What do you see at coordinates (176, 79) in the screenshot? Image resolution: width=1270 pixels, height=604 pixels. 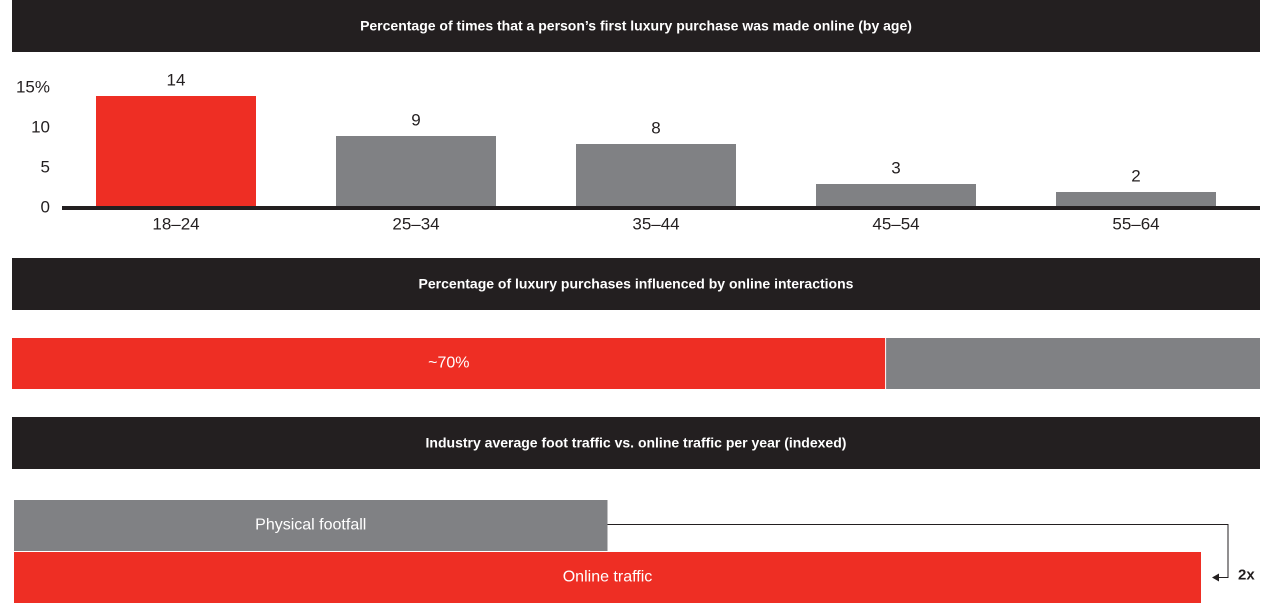 I see `value-label: 14` at bounding box center [176, 79].